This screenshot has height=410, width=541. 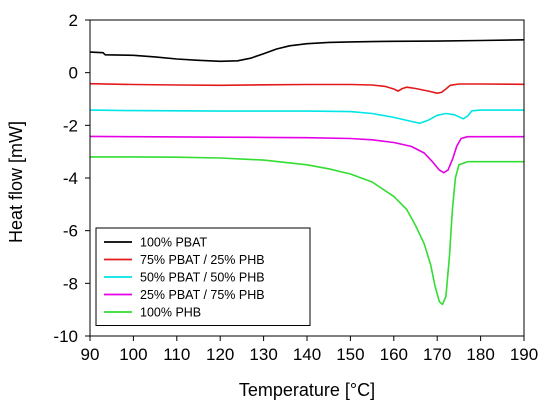 What do you see at coordinates (307, 354) in the screenshot?
I see `x-tick-label-140: 140` at bounding box center [307, 354].